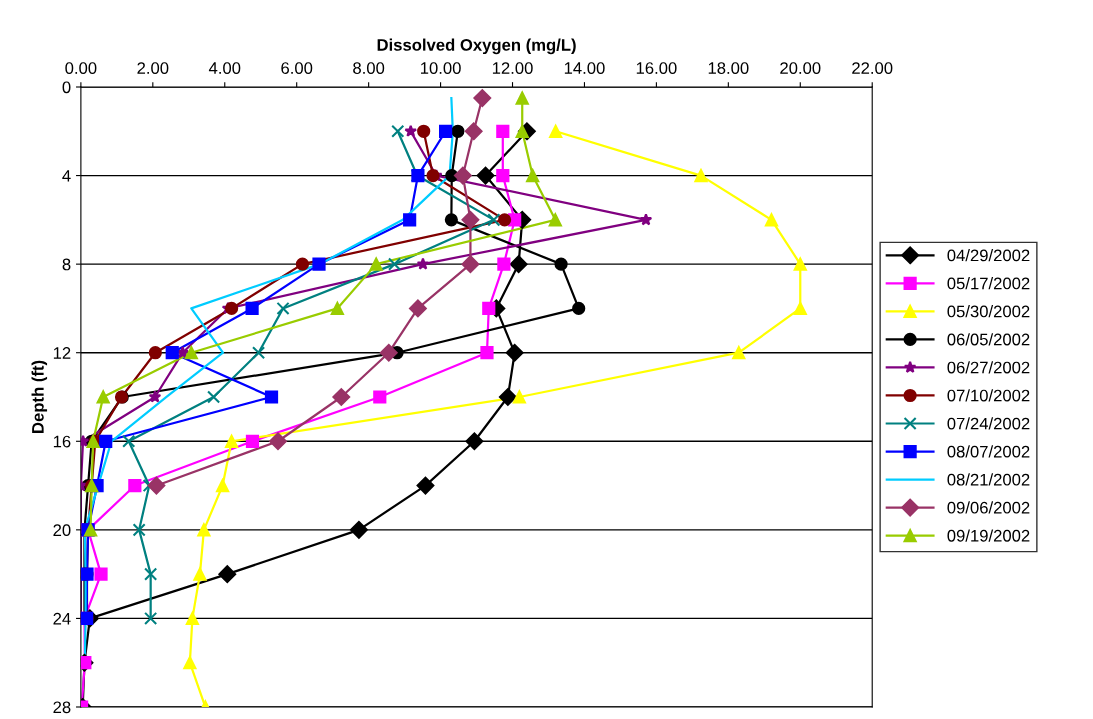 The image size is (1093, 719). I want to click on legend-label: 06/27/2002, so click(988, 367).